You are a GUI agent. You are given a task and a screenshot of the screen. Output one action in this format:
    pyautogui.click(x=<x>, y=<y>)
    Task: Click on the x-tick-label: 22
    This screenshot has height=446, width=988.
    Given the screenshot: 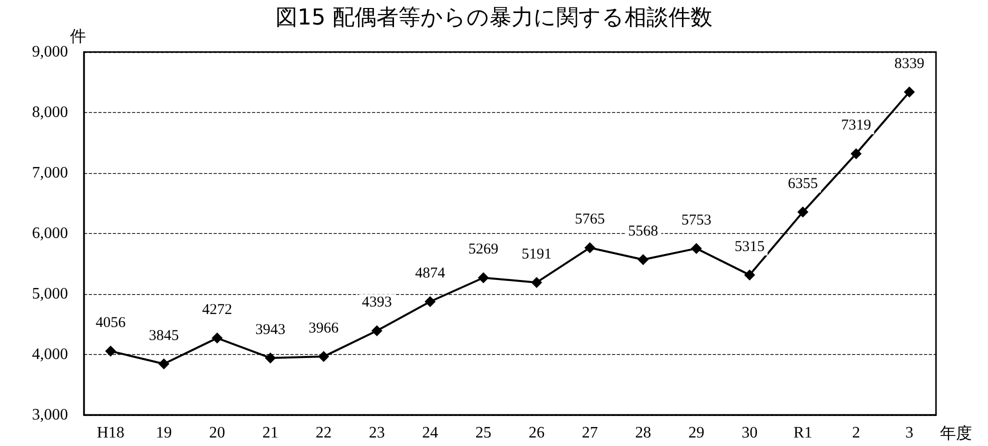 What is the action you would take?
    pyautogui.click(x=324, y=433)
    